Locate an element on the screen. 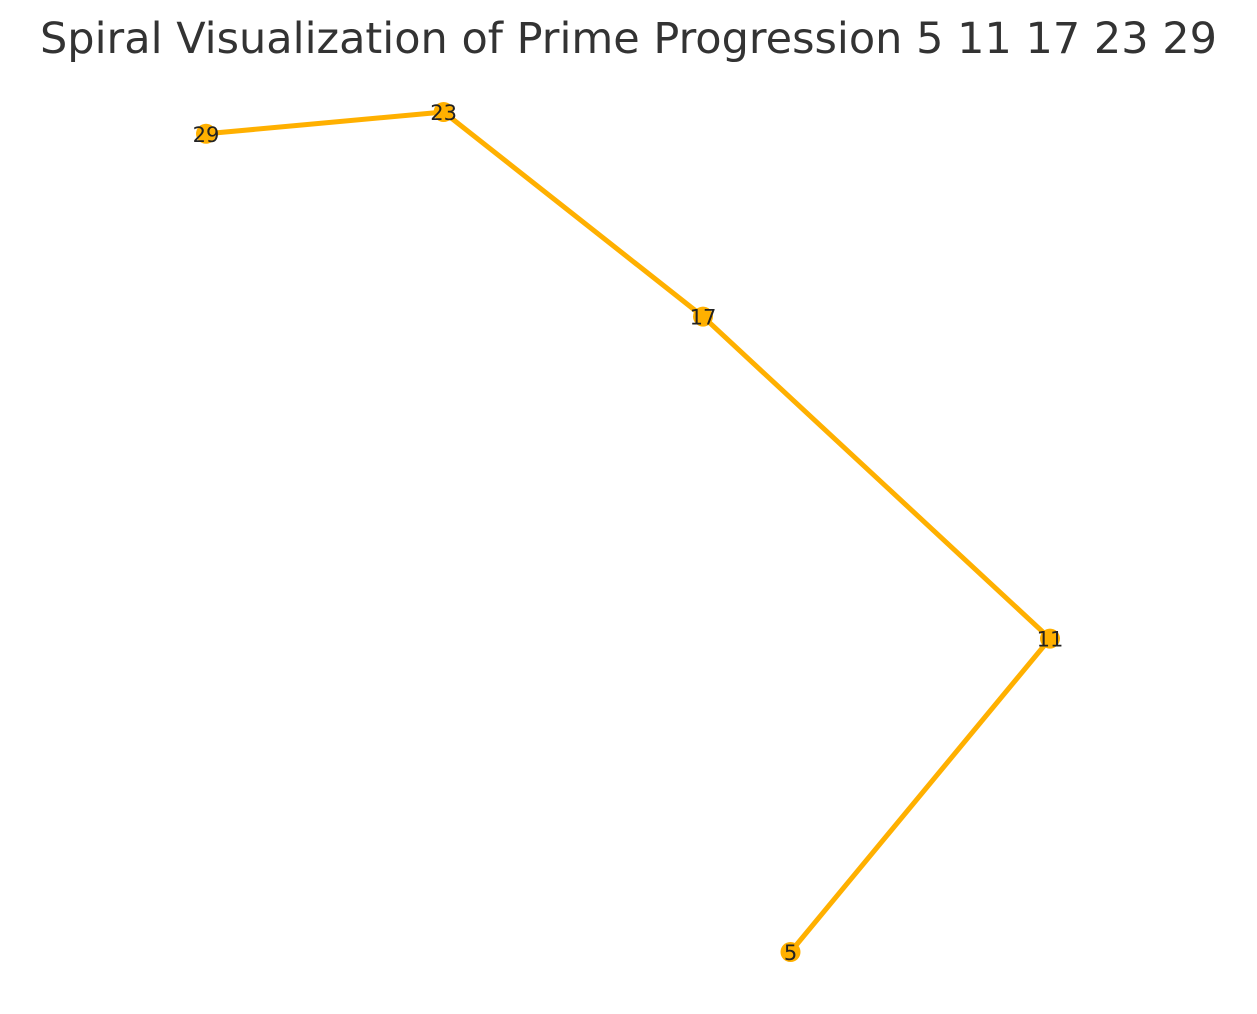  point-label: 29 is located at coordinates (206, 135).